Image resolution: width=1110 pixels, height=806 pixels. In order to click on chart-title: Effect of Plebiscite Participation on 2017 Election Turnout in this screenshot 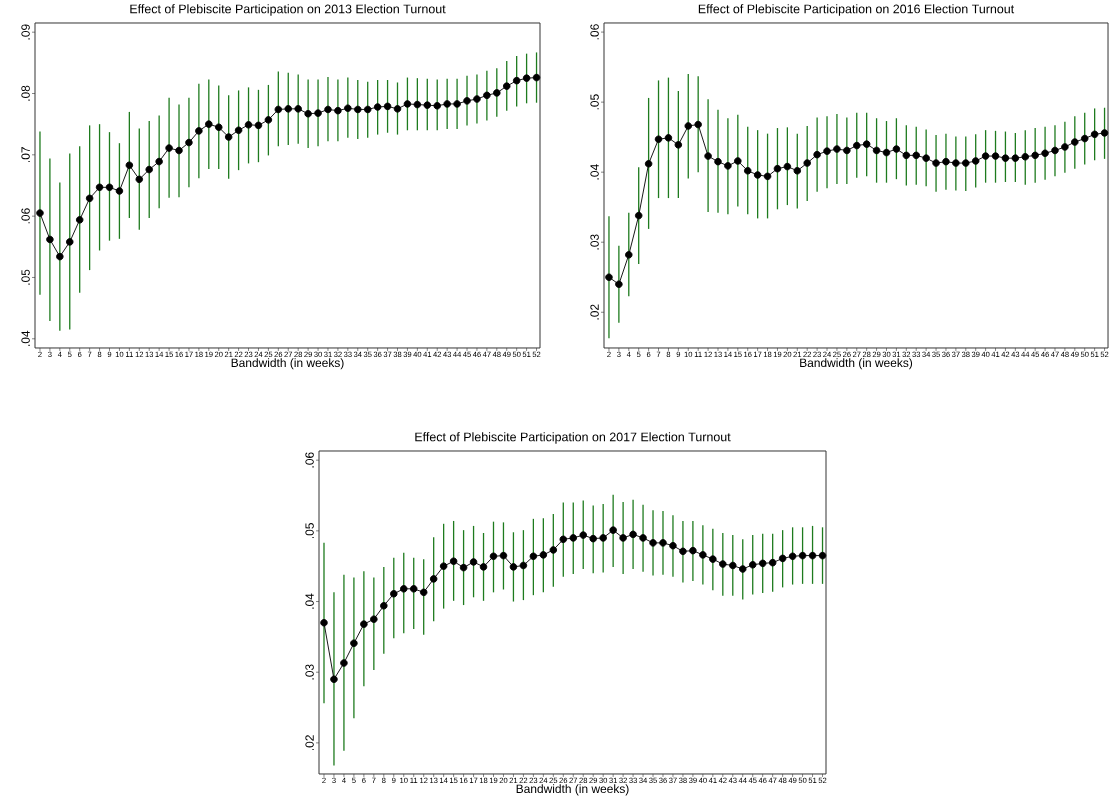, I will do `click(573, 438)`.